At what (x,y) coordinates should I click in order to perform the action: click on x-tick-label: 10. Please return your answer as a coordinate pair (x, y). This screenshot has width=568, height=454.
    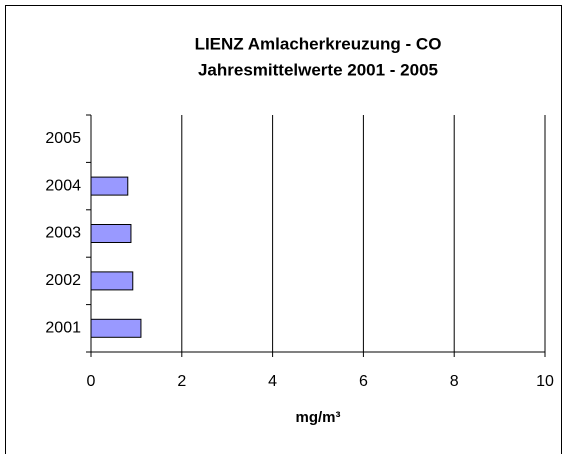
    Looking at the image, I should click on (545, 381).